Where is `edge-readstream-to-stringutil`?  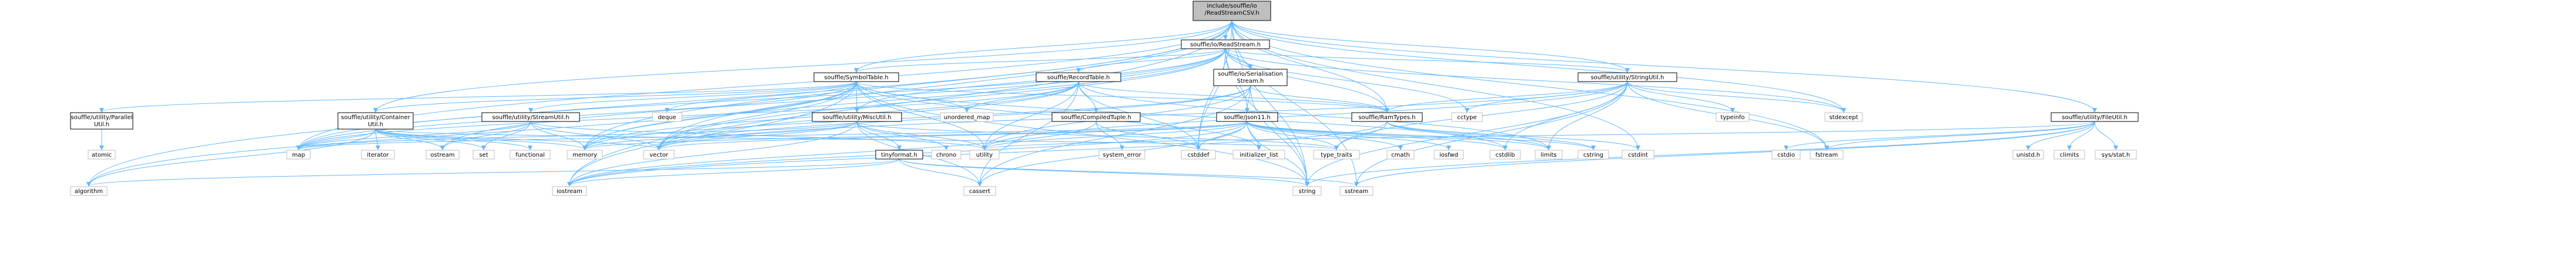
edge-readstream-to-stringutil is located at coordinates (1427, 60).